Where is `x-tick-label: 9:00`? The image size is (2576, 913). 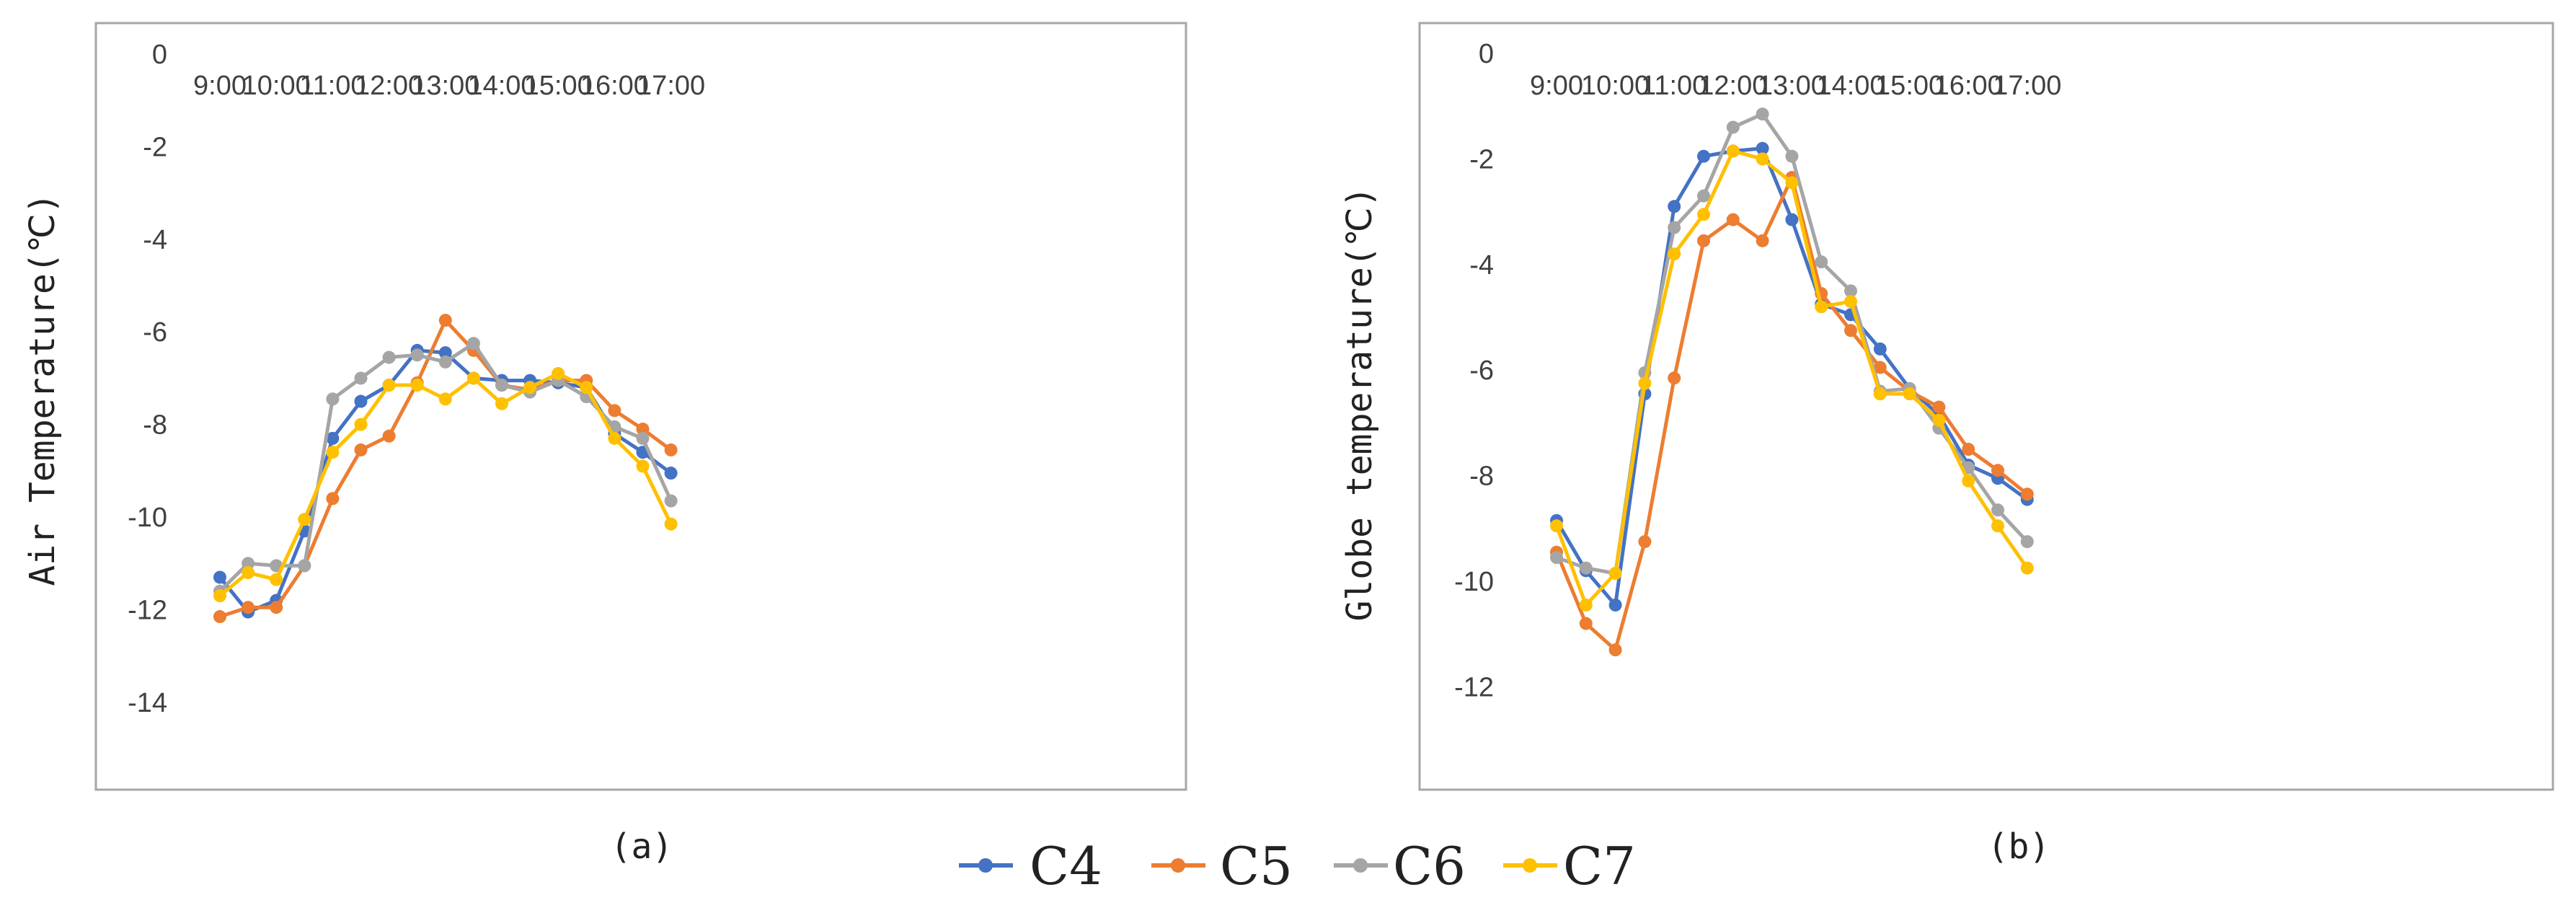
x-tick-label: 9:00 is located at coordinates (1556, 86).